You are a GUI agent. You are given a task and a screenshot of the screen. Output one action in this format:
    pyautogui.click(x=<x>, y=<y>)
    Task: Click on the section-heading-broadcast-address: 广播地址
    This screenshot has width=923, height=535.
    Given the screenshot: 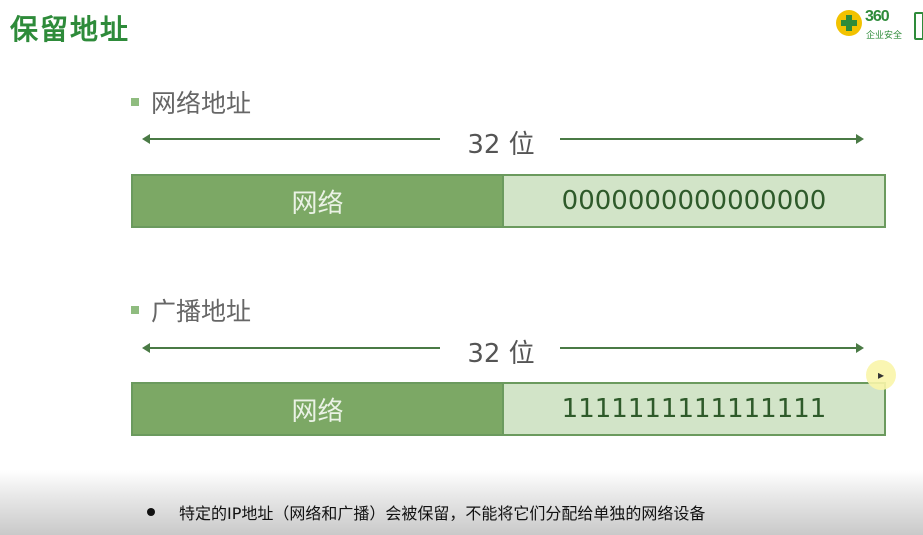 What is the action you would take?
    pyautogui.click(x=191, y=310)
    